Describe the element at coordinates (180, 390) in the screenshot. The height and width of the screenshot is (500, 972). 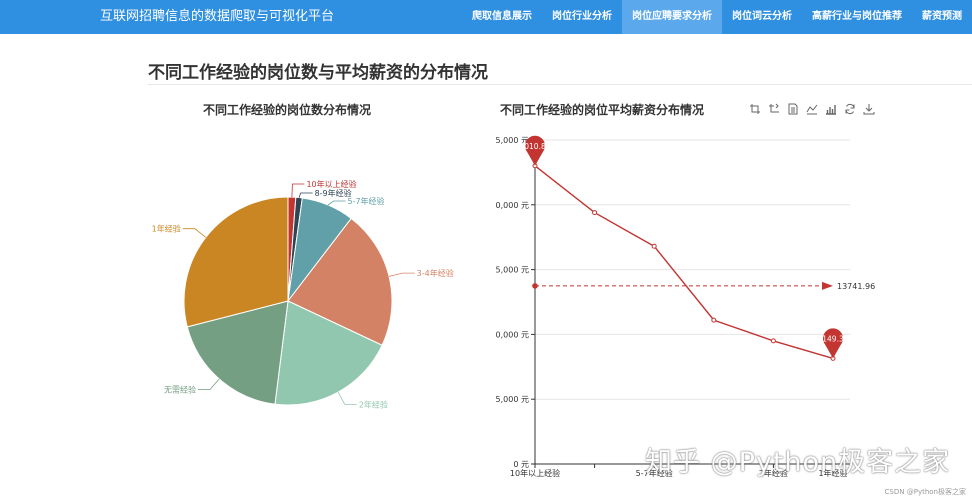
I see `pie-label: 无需经验` at that location.